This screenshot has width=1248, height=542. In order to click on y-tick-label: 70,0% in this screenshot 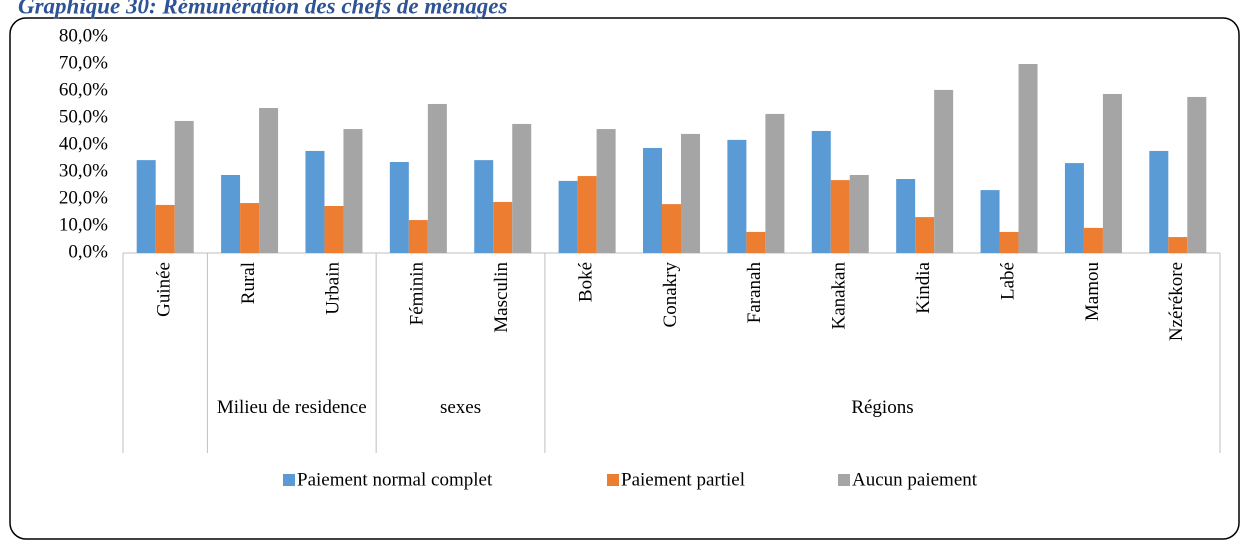, I will do `click(83, 62)`.